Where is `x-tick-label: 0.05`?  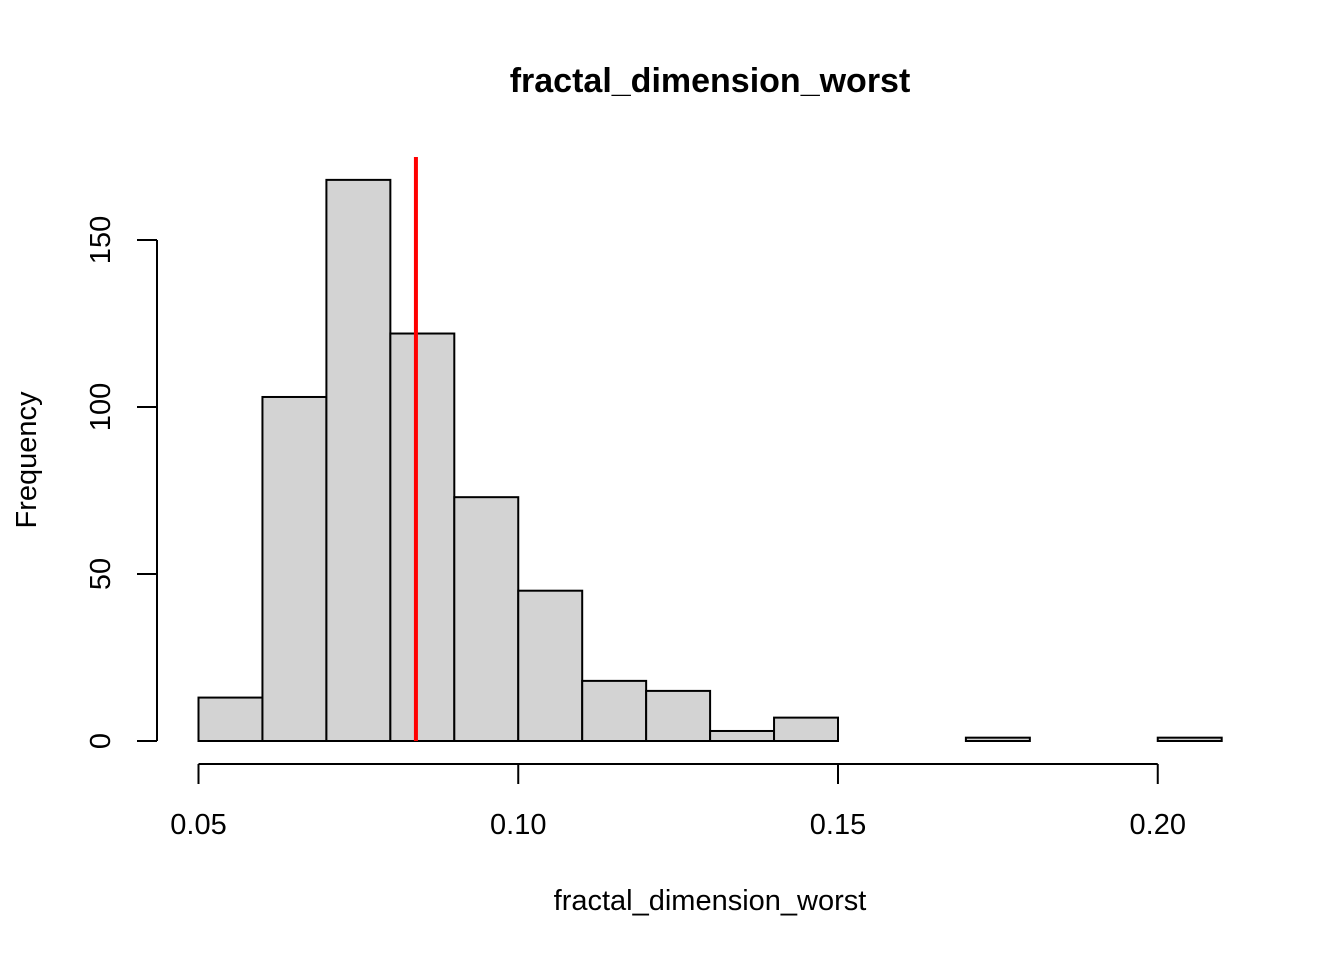 x-tick-label: 0.05 is located at coordinates (198, 825).